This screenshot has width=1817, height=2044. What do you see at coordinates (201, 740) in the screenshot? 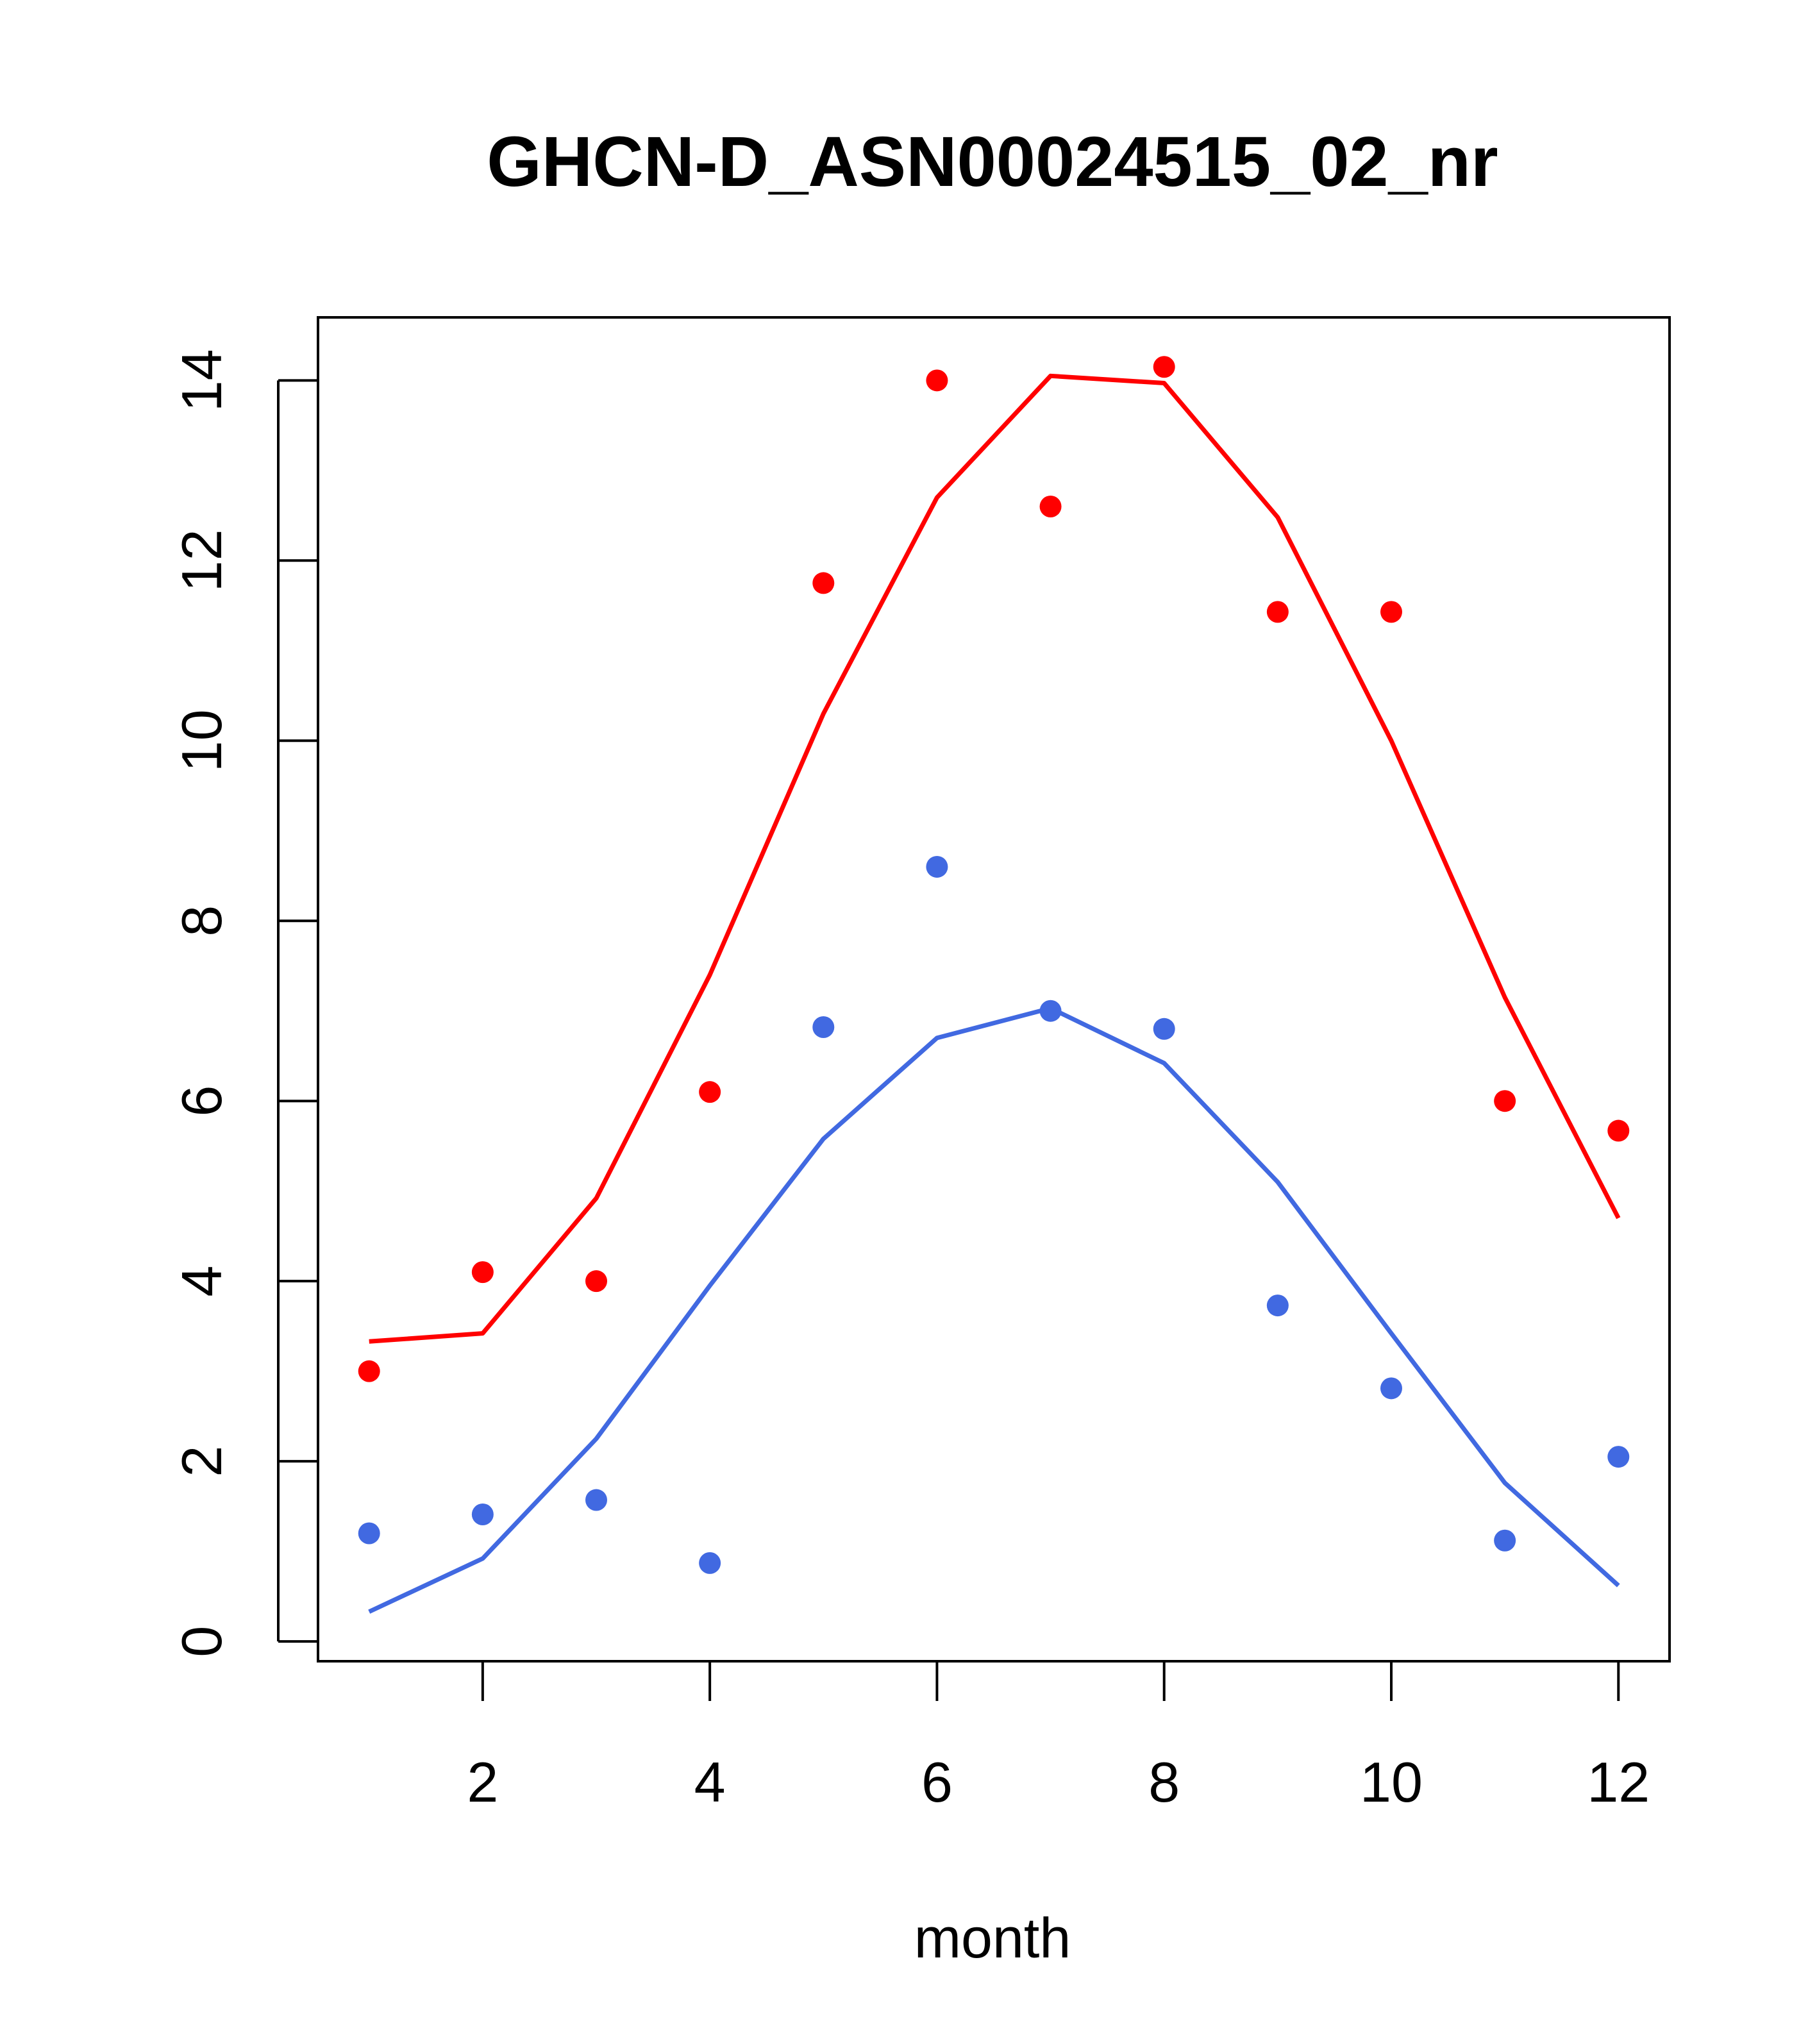
I see `y-tick-label: 10` at bounding box center [201, 740].